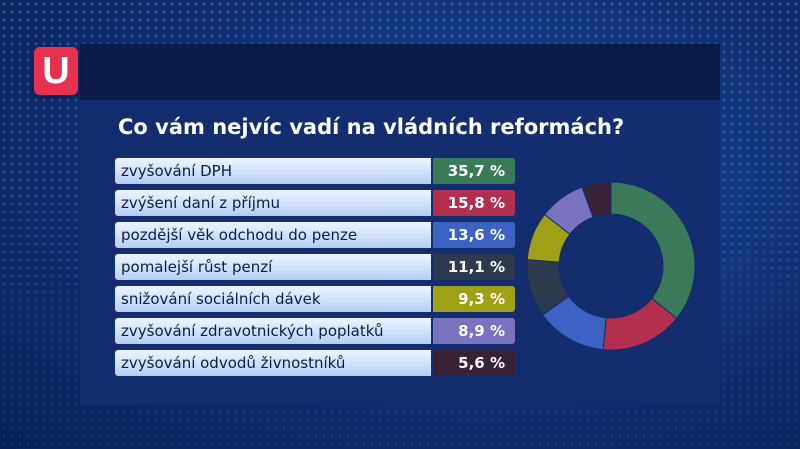 This screenshot has height=449, width=800. What do you see at coordinates (273, 363) in the screenshot?
I see `row-label: zvyšování odvodů živnostníků` at bounding box center [273, 363].